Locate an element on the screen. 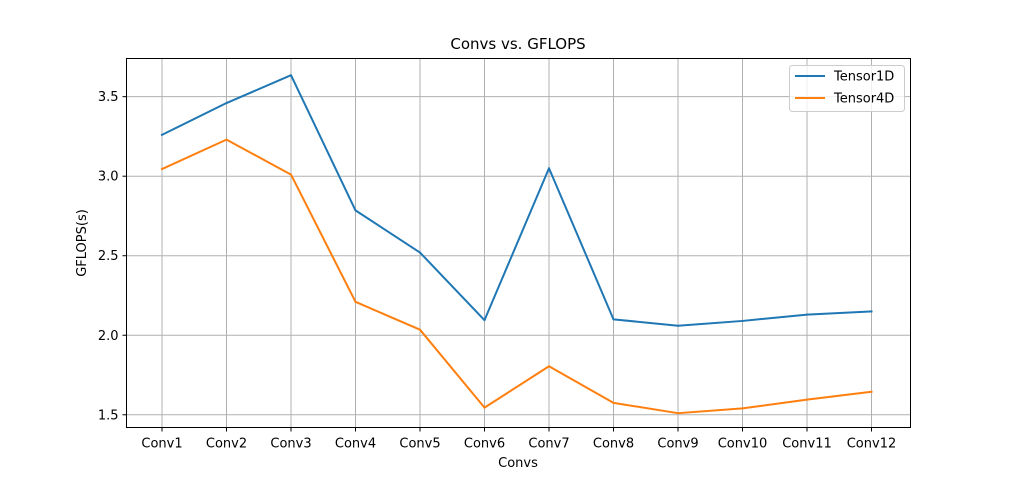 The height and width of the screenshot is (480, 1011). x-tick-label: Conv3 is located at coordinates (290, 444).